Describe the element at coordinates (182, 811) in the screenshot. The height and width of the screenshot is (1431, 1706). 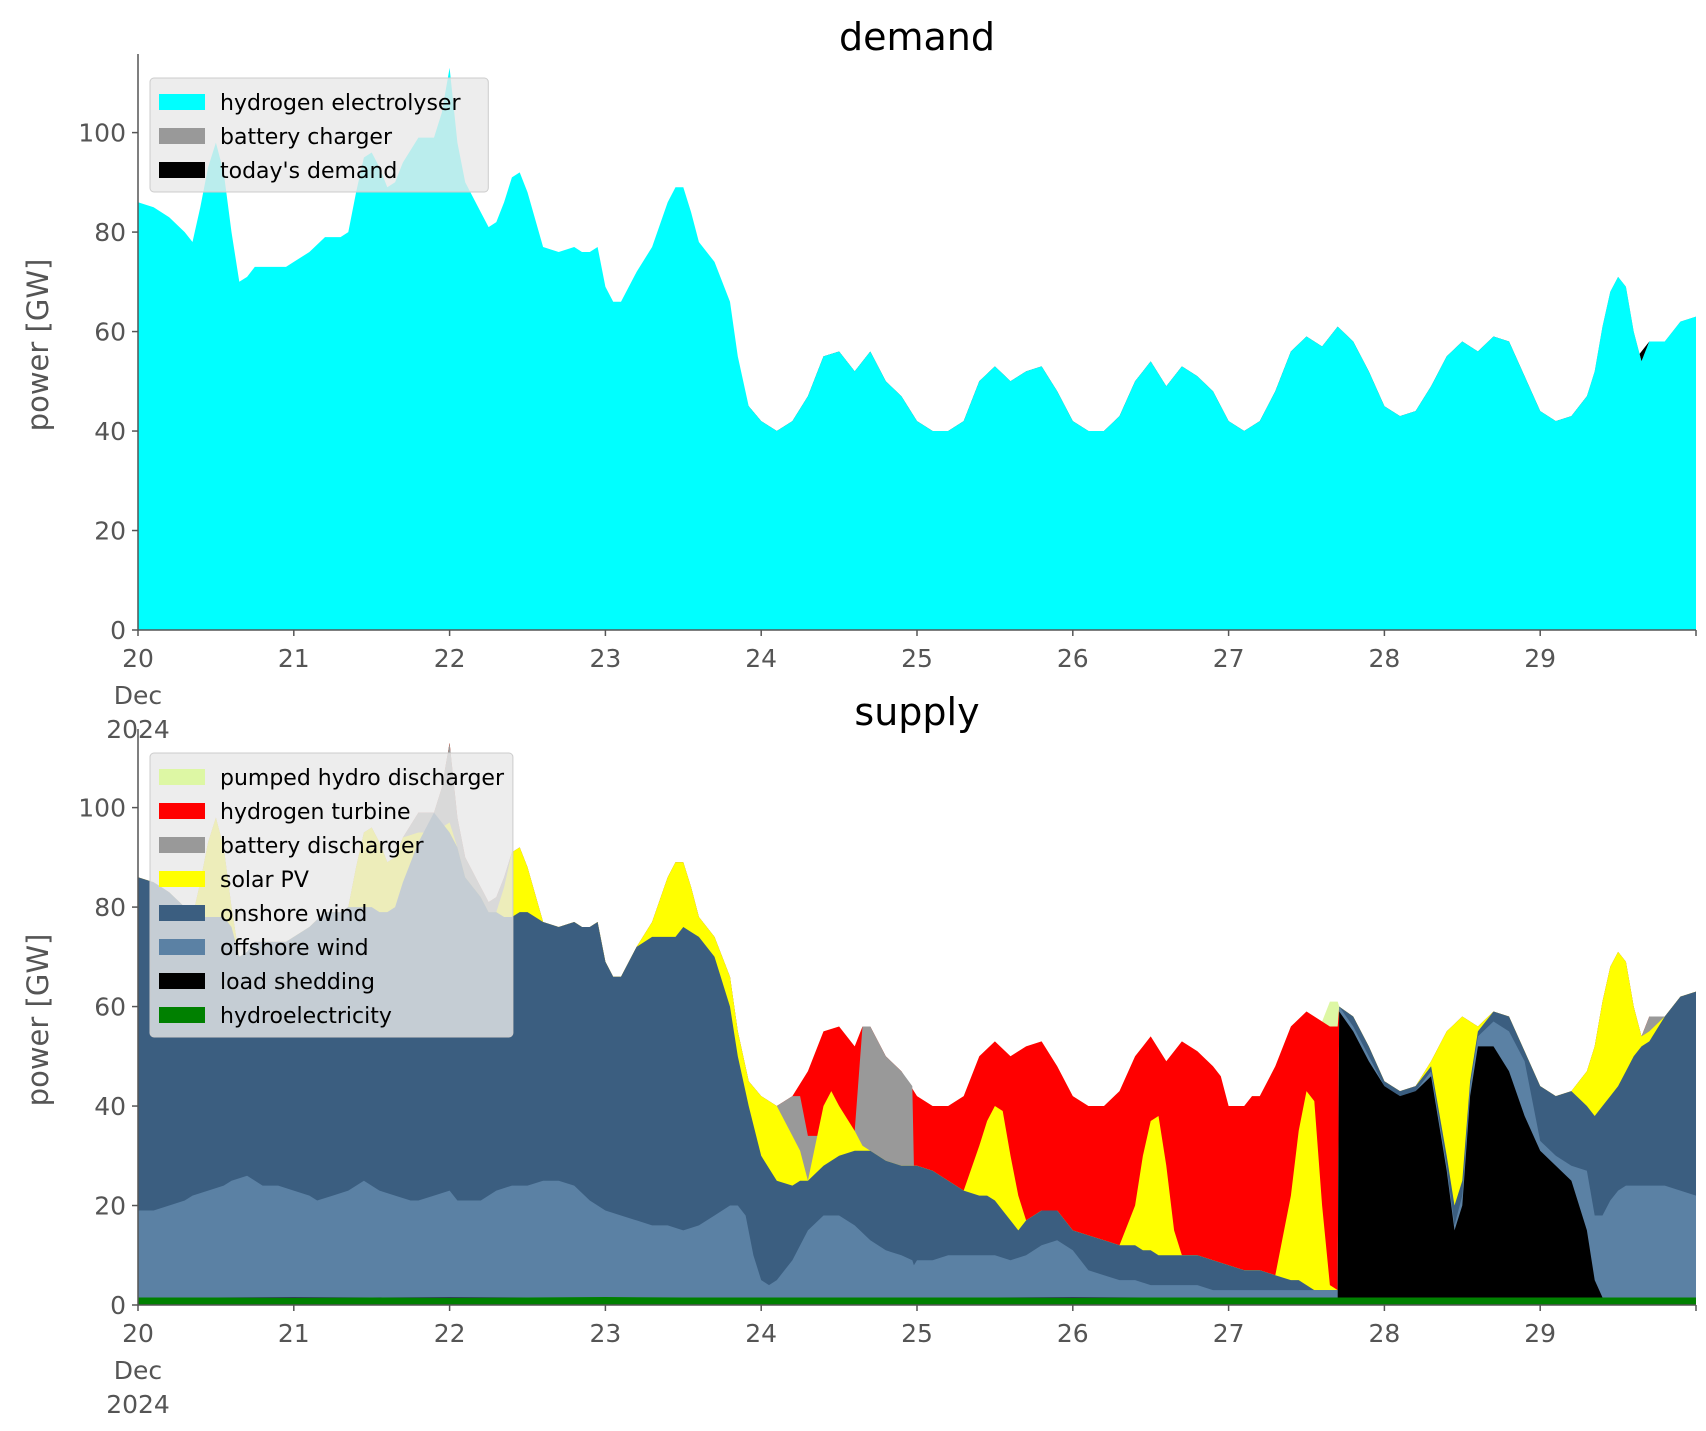
I see `legend-swatch-hydrogen-turbine` at that location.